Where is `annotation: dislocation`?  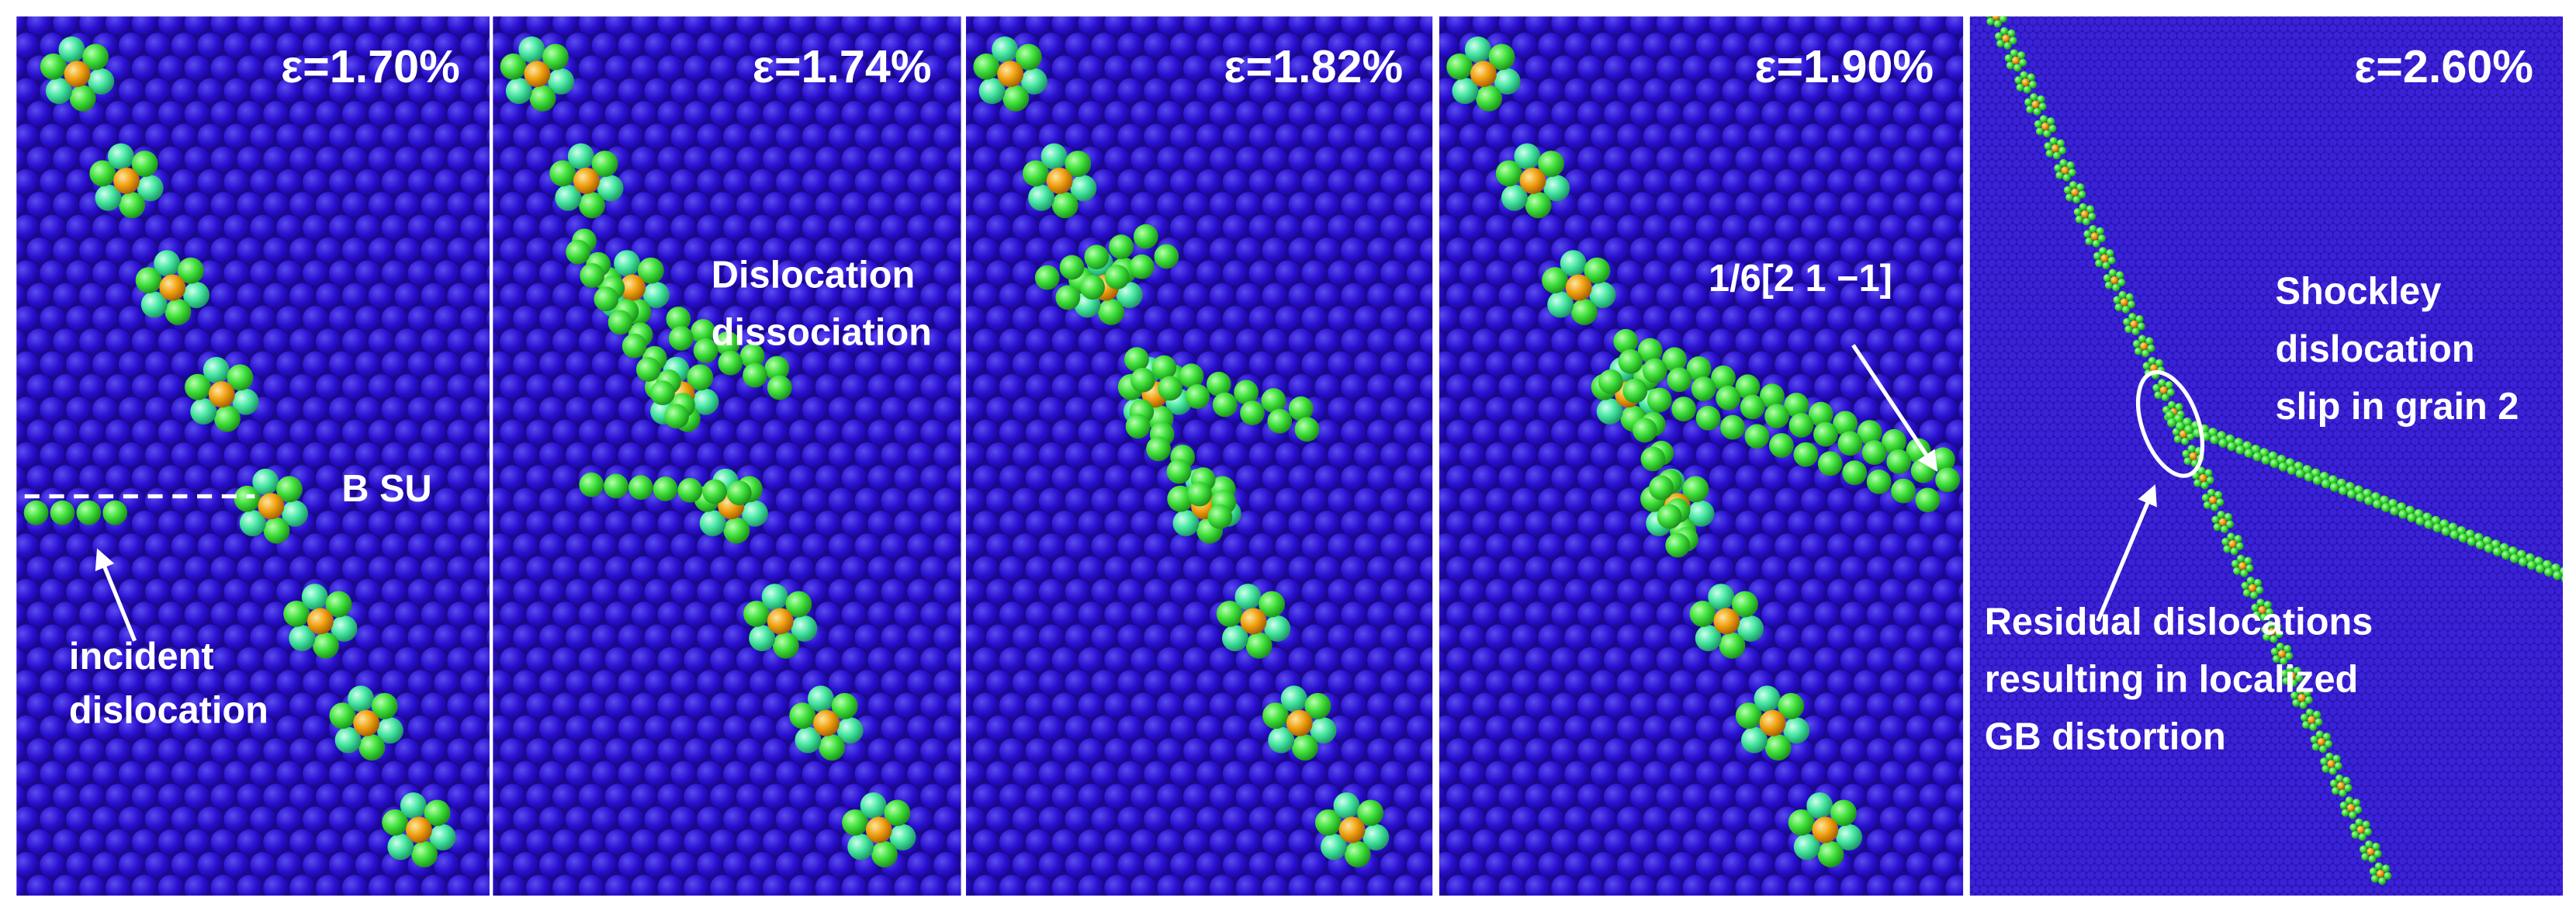
annotation: dislocation is located at coordinates (168, 711).